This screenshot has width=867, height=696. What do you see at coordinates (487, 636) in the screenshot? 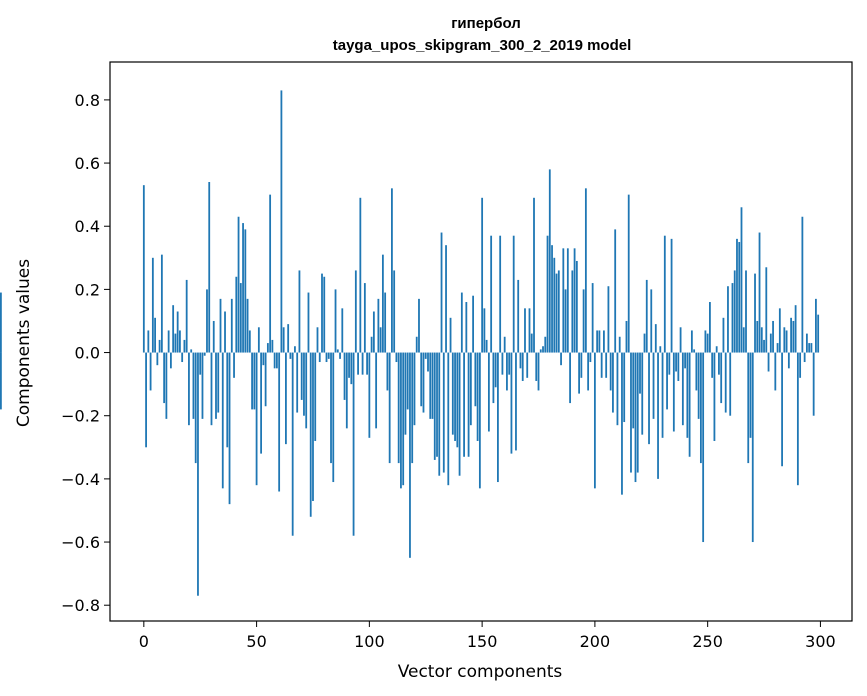
I see `x-axis-ticks: 0 50 100 150 200 250 300` at bounding box center [487, 636].